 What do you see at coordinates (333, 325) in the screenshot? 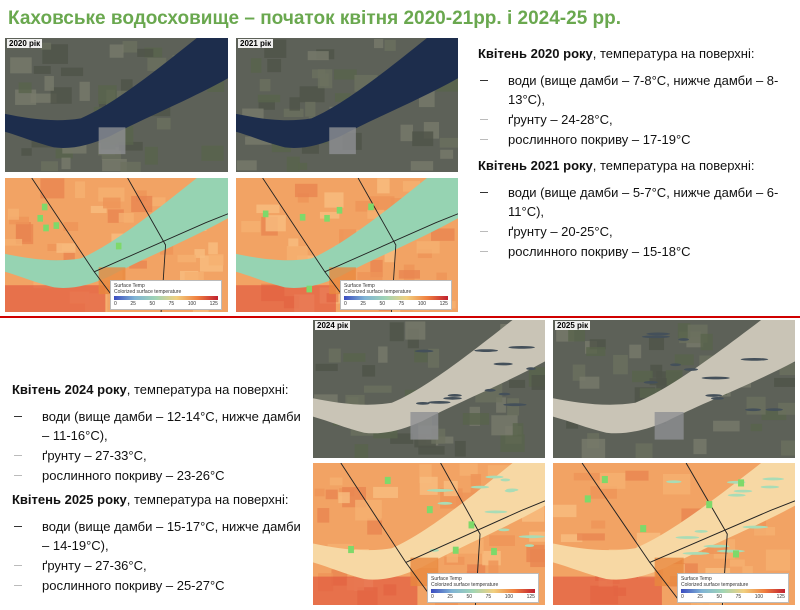
I see `image-label: 2024 рік` at bounding box center [333, 325].